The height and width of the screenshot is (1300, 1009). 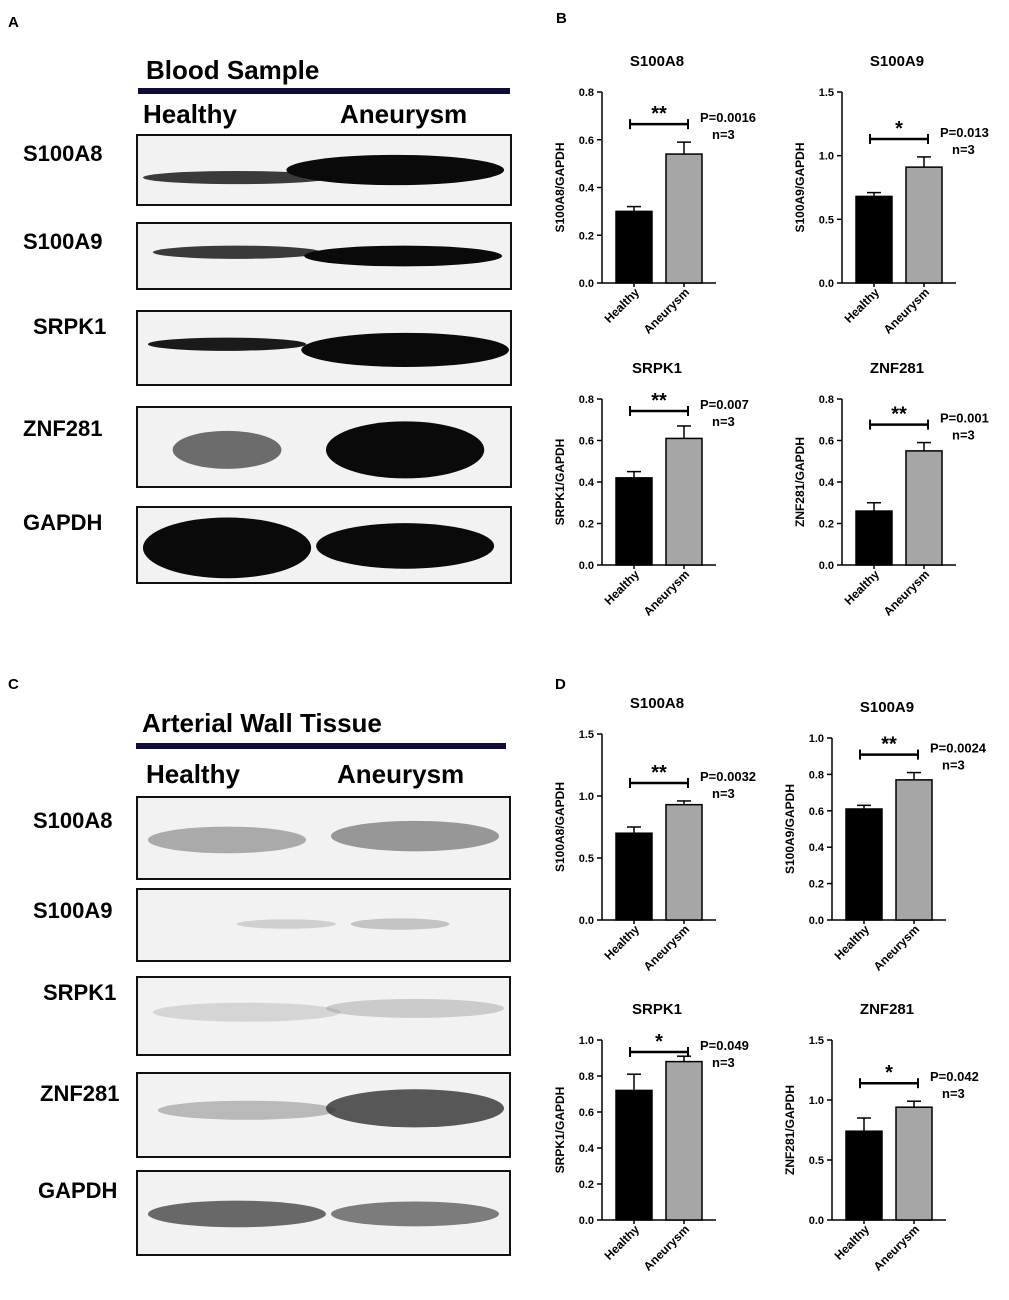 What do you see at coordinates (560, 482) in the screenshot?
I see `y-axis-label: SRPK1/GAPDH` at bounding box center [560, 482].